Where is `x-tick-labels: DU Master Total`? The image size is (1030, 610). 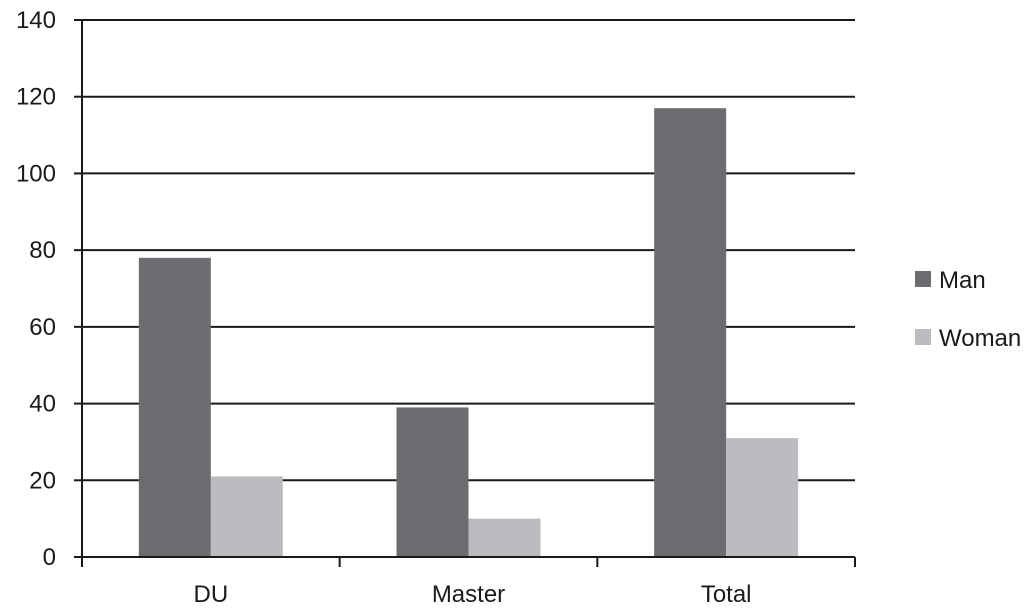 x-tick-labels: DU Master Total is located at coordinates (472, 594).